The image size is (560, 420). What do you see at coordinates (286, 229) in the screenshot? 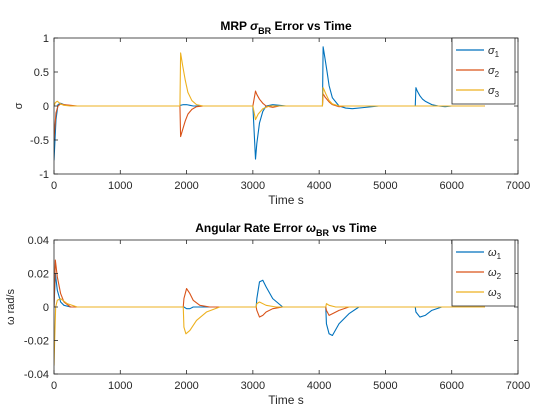
I see `chart-title: Angular Rate Error ωBR vs Time` at bounding box center [286, 229].